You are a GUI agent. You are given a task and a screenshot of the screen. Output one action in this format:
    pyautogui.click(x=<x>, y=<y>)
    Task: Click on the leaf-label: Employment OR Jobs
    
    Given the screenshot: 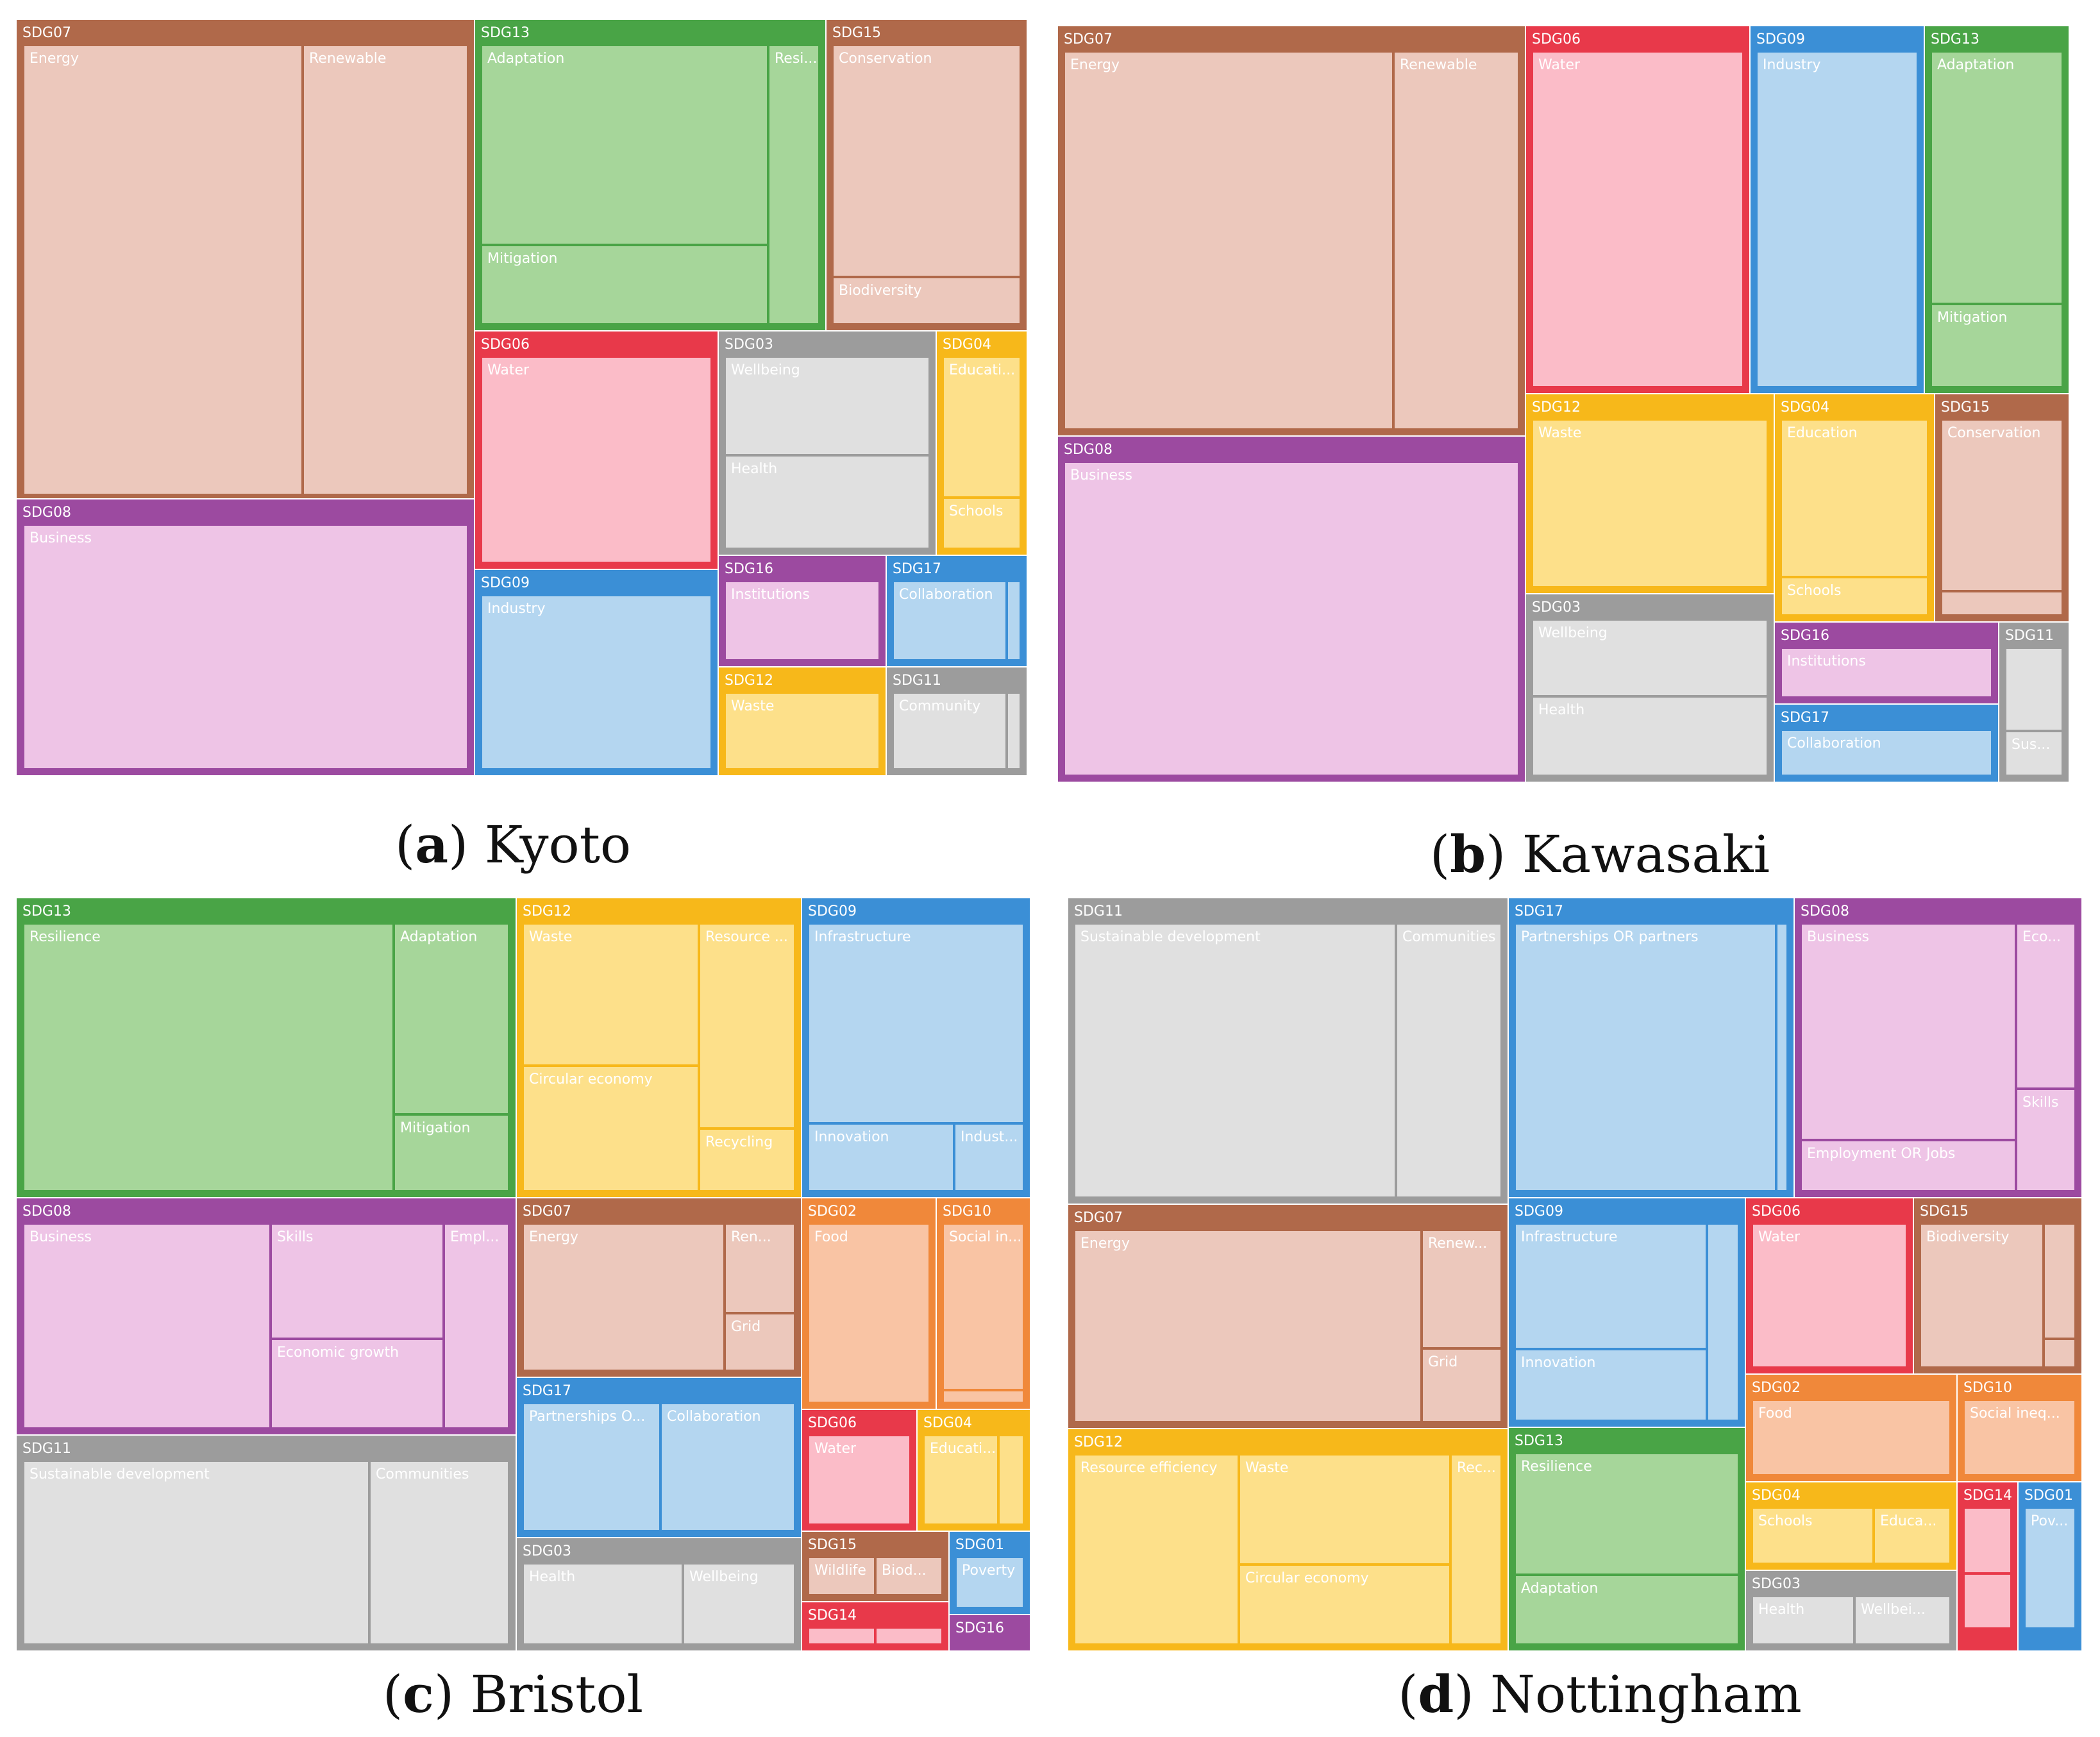 What is the action you would take?
    pyautogui.click(x=1881, y=1154)
    